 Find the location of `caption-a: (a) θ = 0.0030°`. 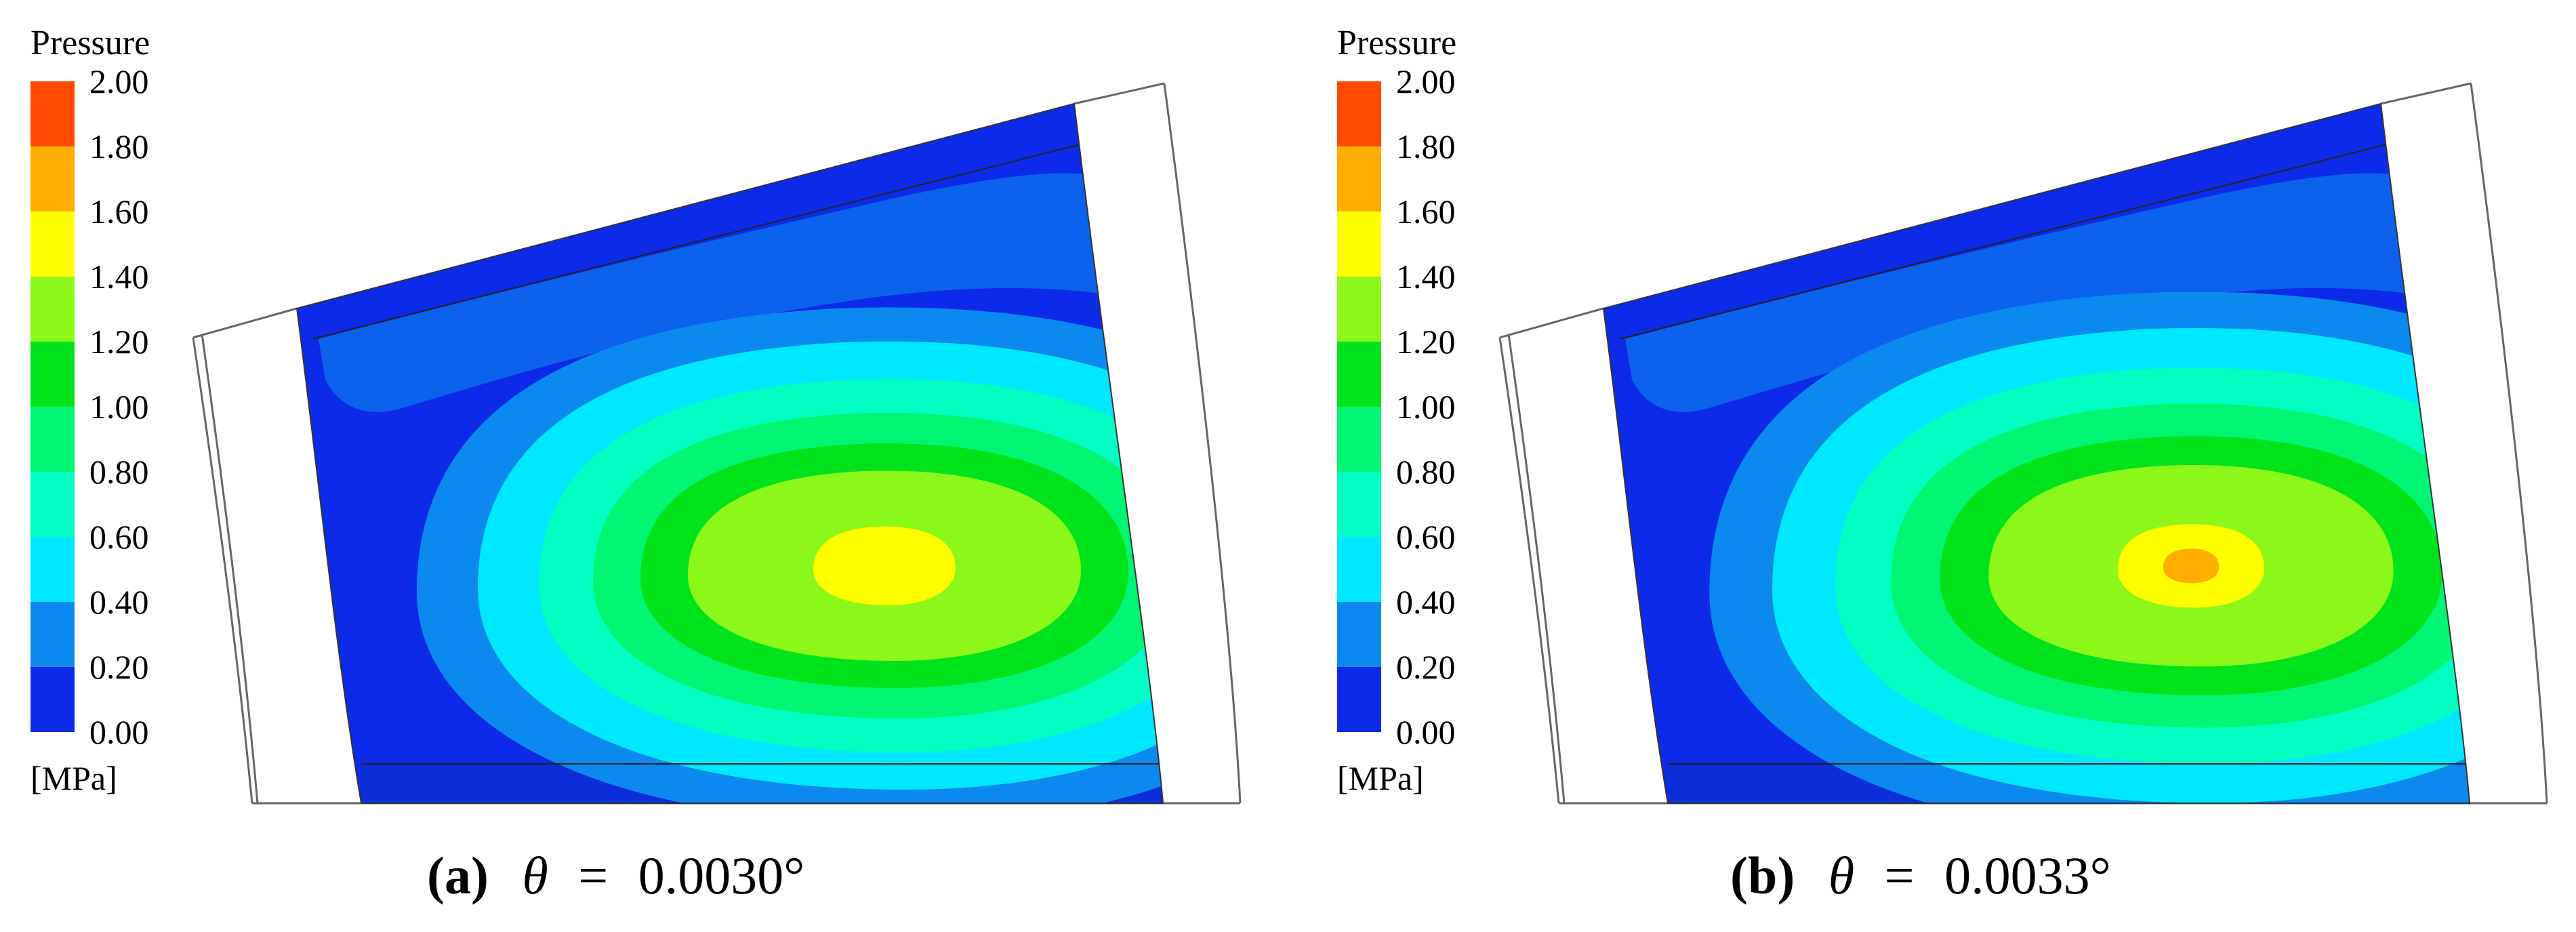

caption-a: (a) θ = 0.0030° is located at coordinates (616, 875).